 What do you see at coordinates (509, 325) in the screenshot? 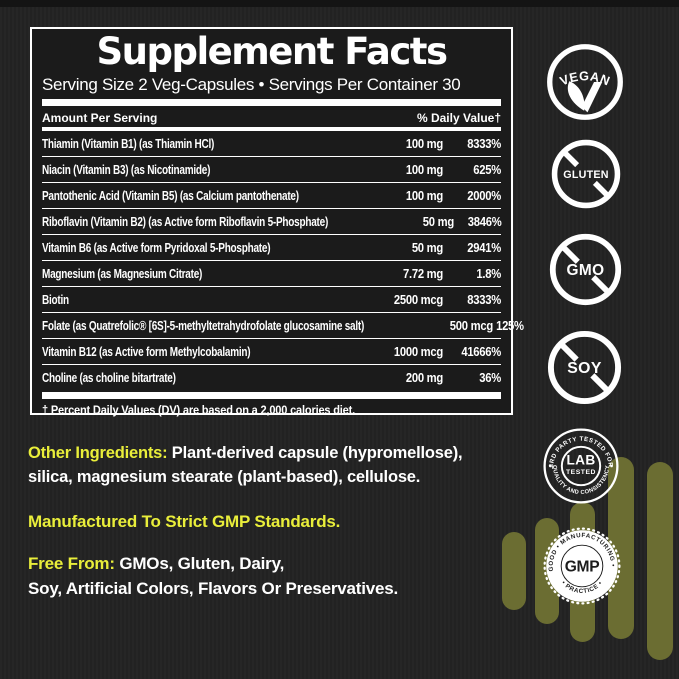
I see `nutrient-dv: 125%` at bounding box center [509, 325].